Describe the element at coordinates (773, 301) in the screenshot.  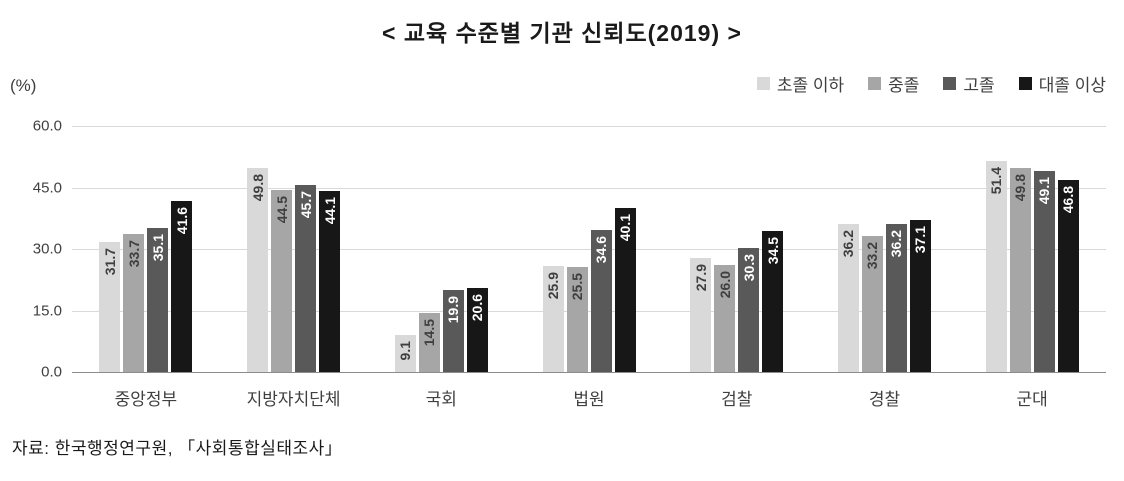
I see `bar: 34.5` at that location.